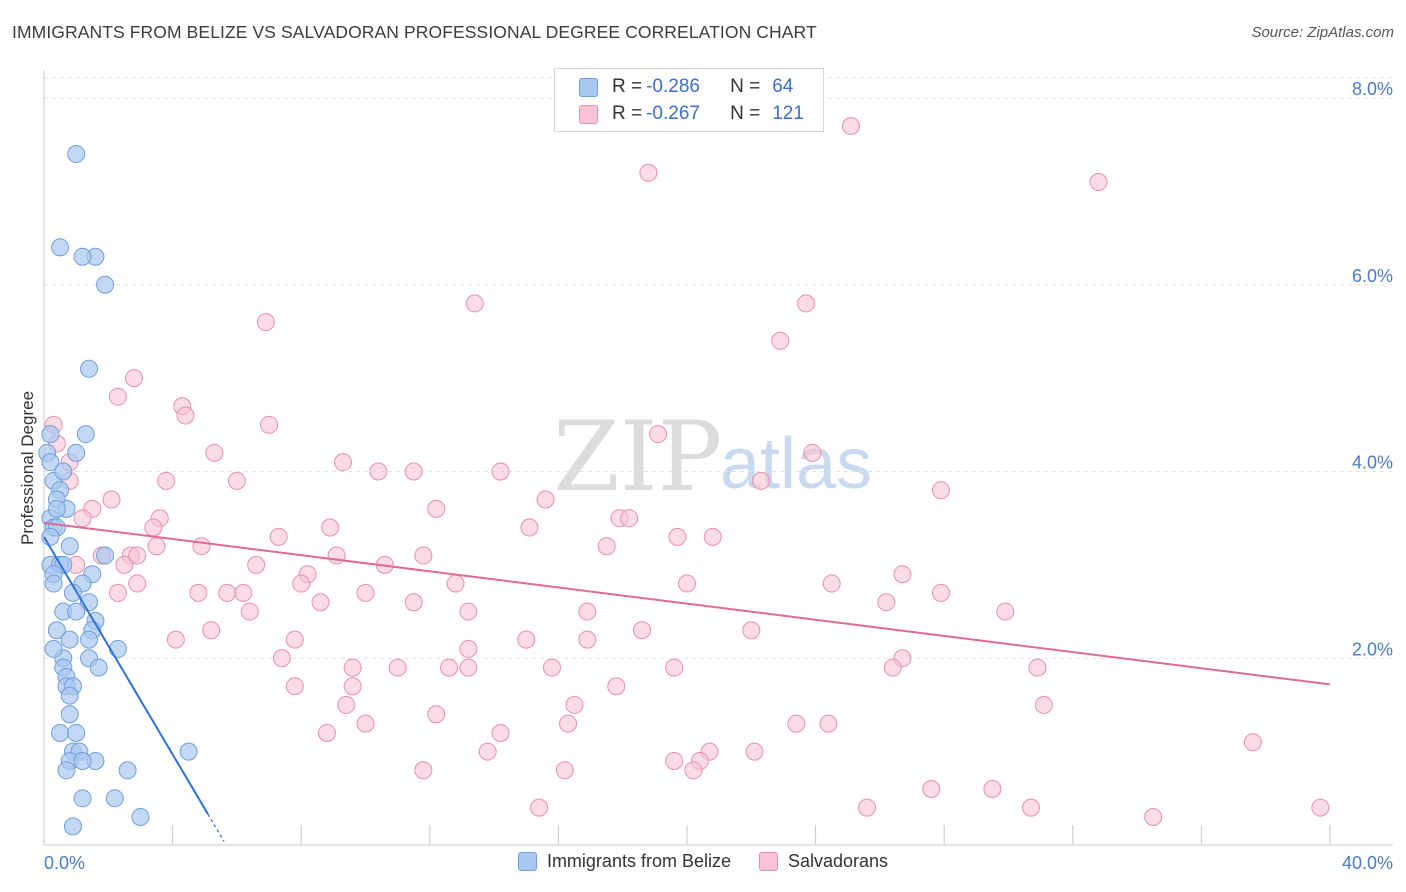 Image resolution: width=1406 pixels, height=892 pixels. I want to click on y-tick-label: 6.0%, so click(1372, 276).